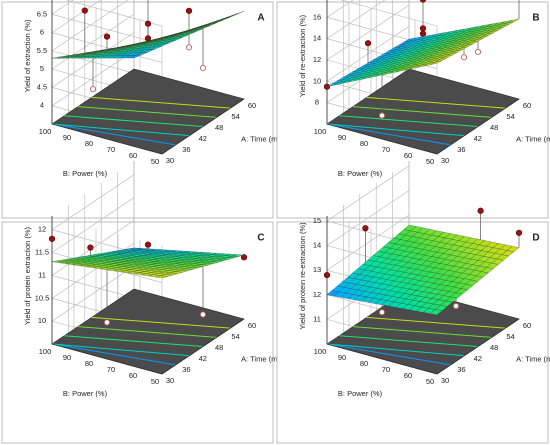  I want to click on panel-label: C, so click(260, 238).